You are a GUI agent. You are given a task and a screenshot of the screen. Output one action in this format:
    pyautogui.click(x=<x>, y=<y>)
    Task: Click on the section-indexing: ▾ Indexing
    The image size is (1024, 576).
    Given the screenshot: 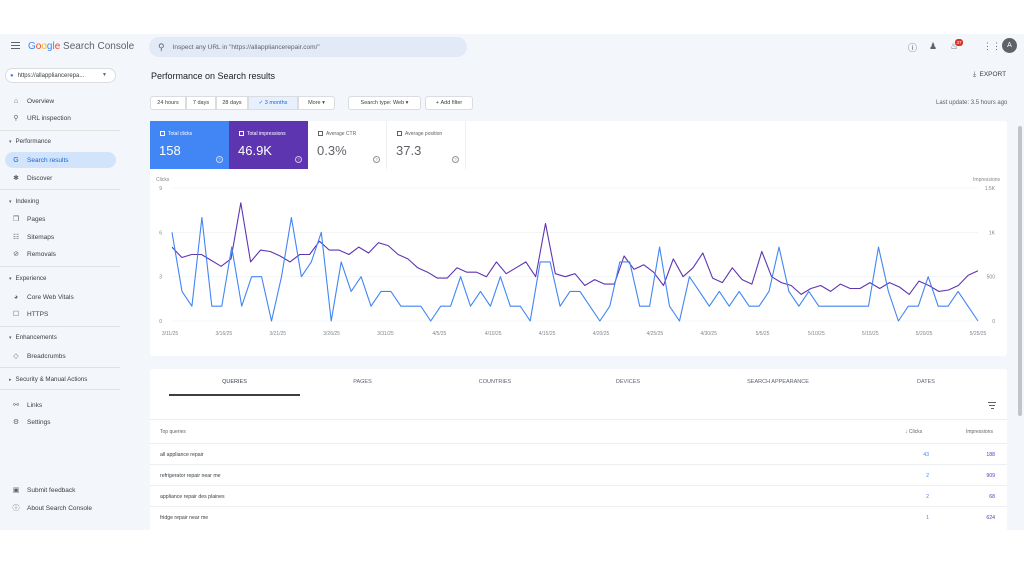 What is the action you would take?
    pyautogui.click(x=24, y=201)
    